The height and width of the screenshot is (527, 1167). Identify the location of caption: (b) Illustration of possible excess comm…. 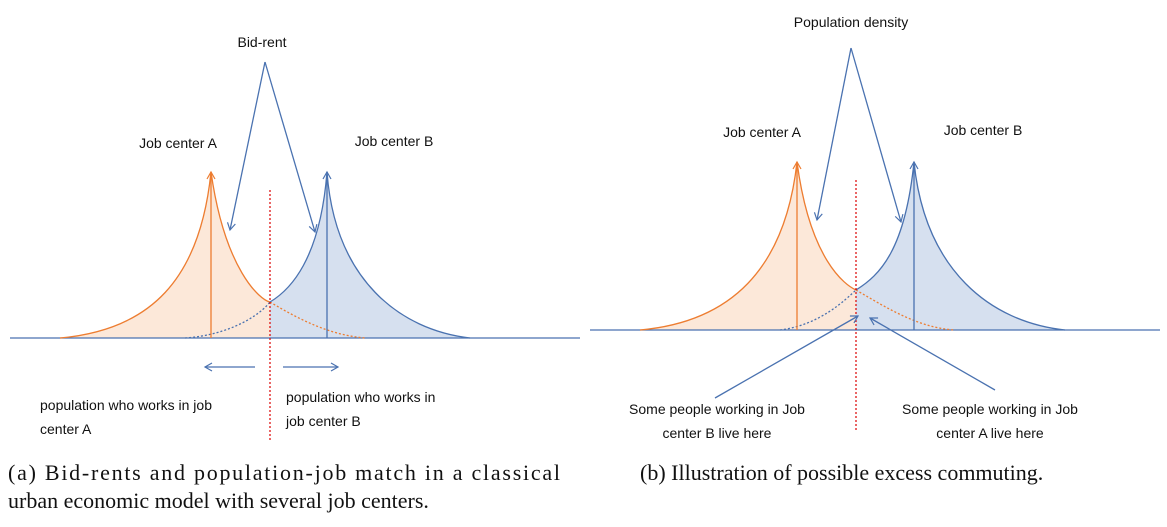
(841, 472).